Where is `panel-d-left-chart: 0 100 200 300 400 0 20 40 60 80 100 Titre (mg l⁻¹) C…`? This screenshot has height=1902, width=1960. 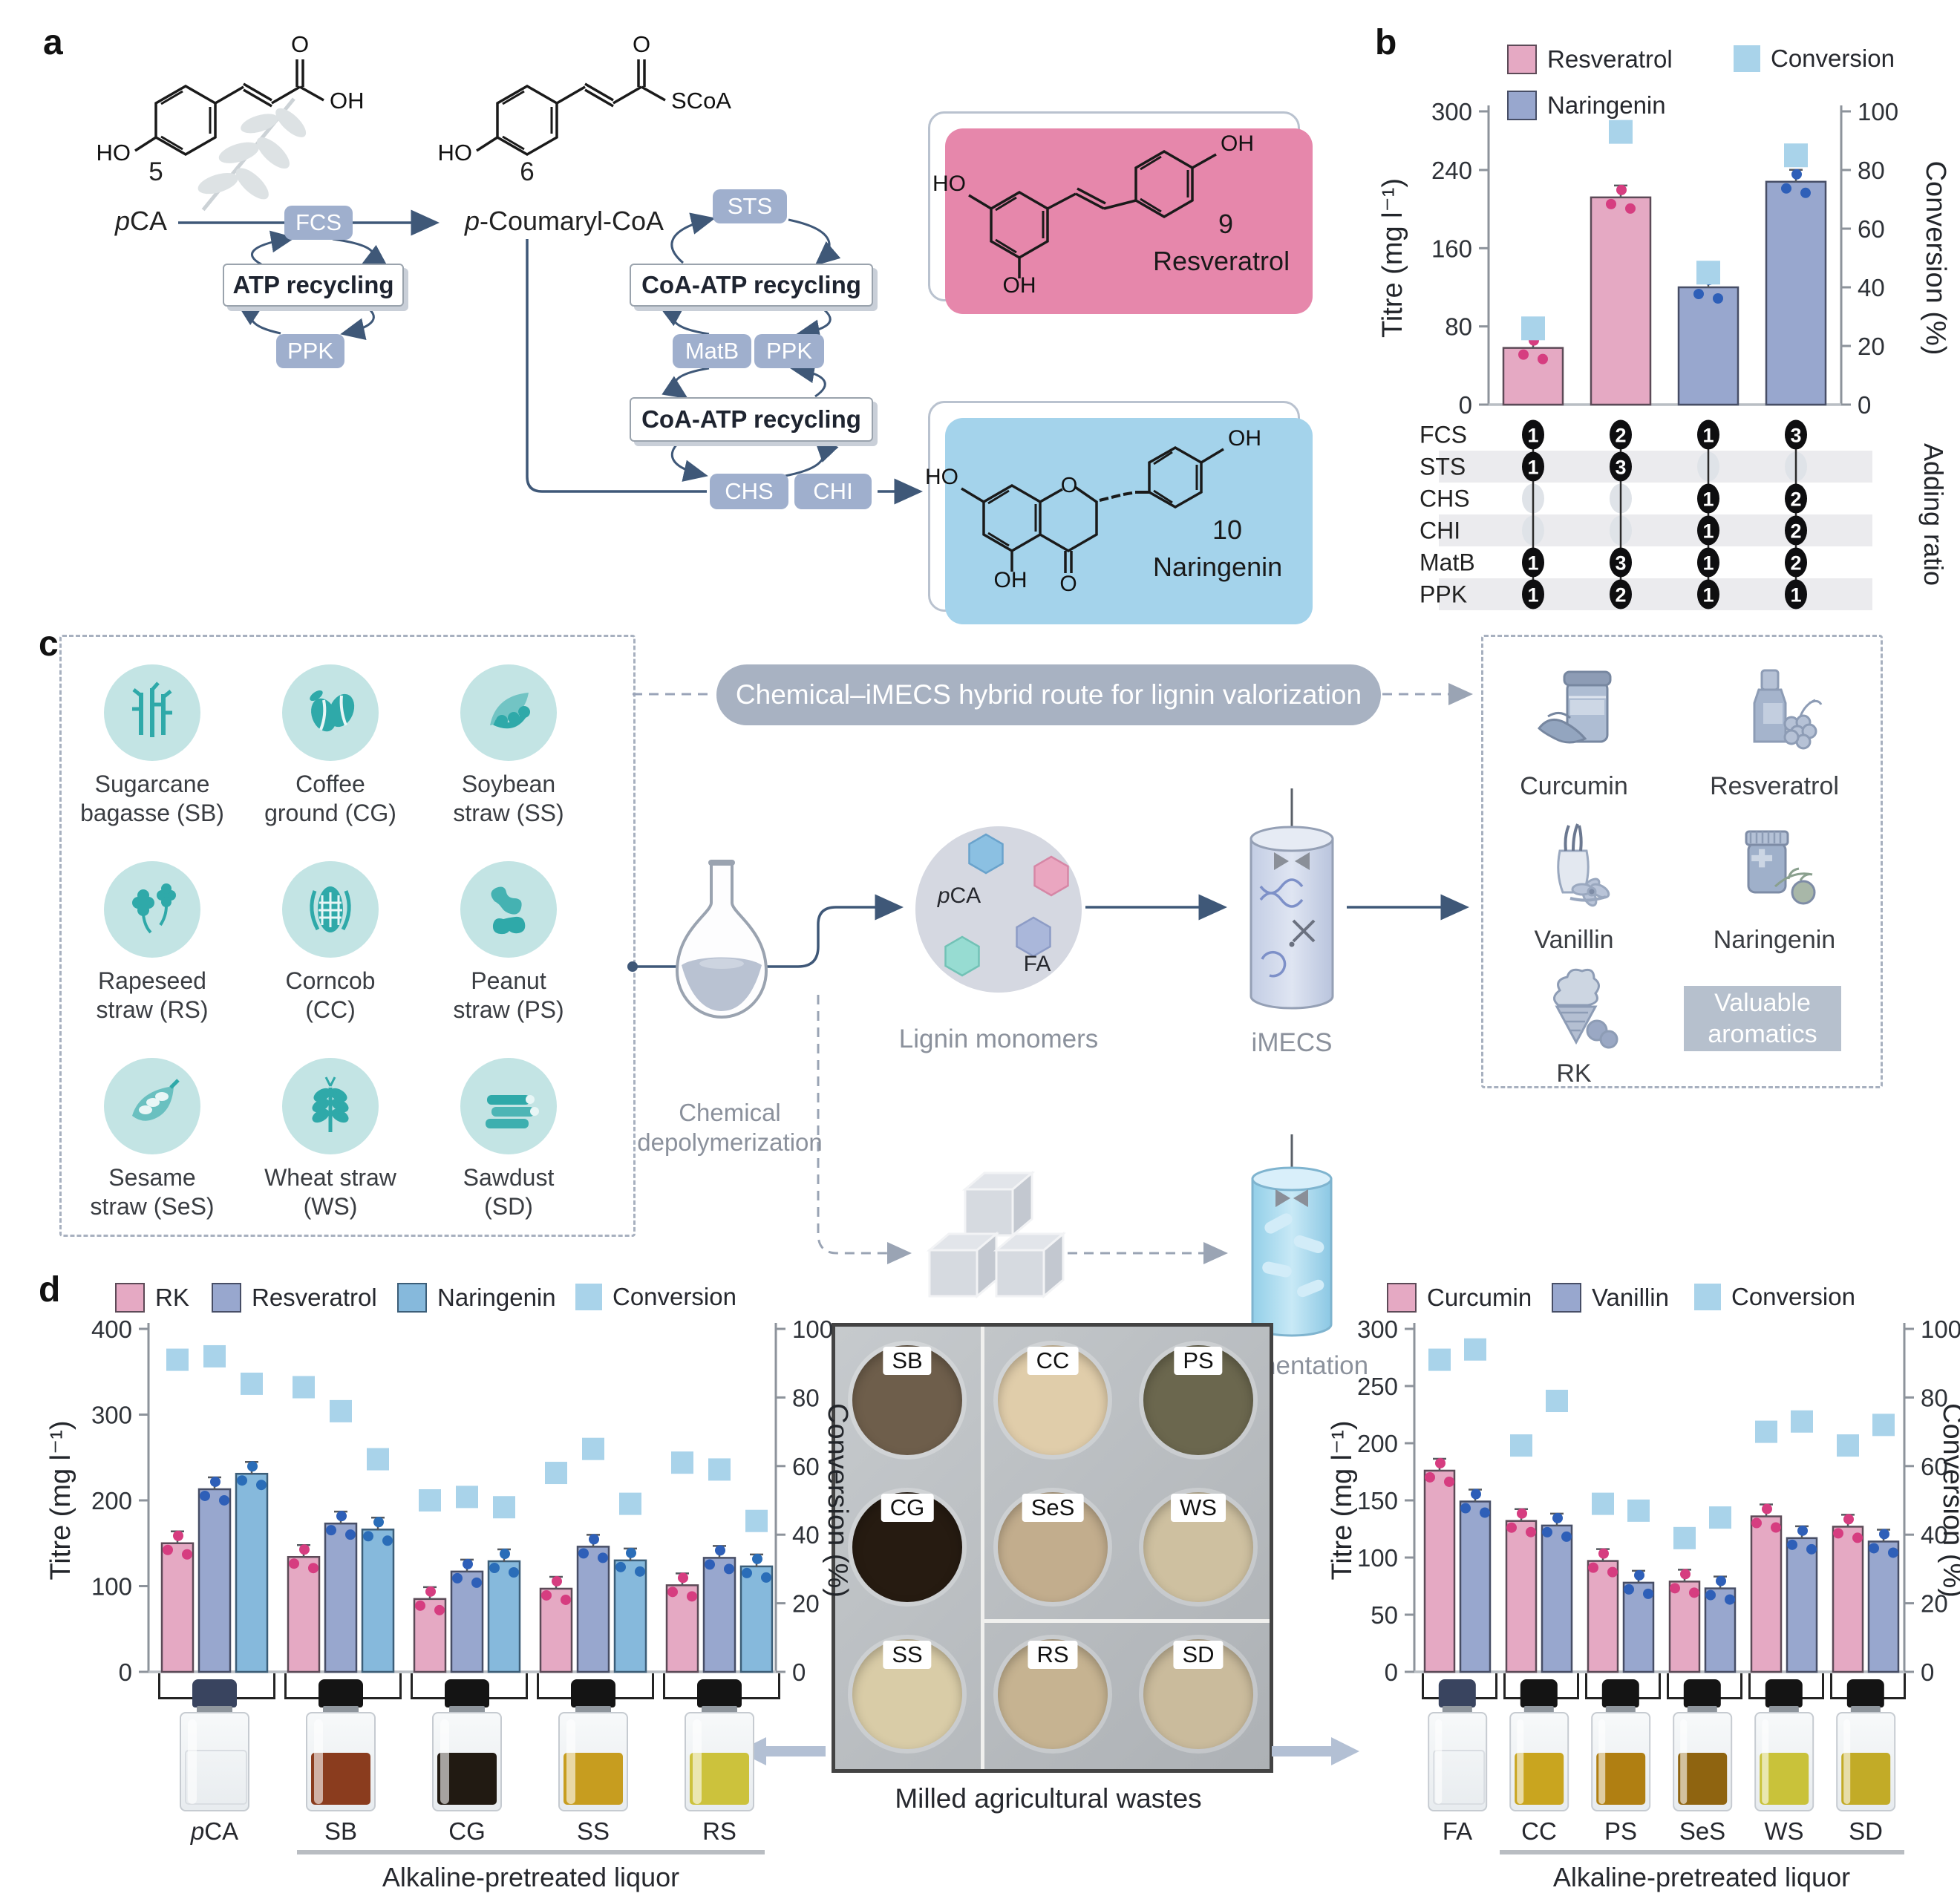 panel-d-left-chart: 0 100 200 300 400 0 20 40 60 80 100 Titre (mg l⁻¹) C… is located at coordinates (449, 1501).